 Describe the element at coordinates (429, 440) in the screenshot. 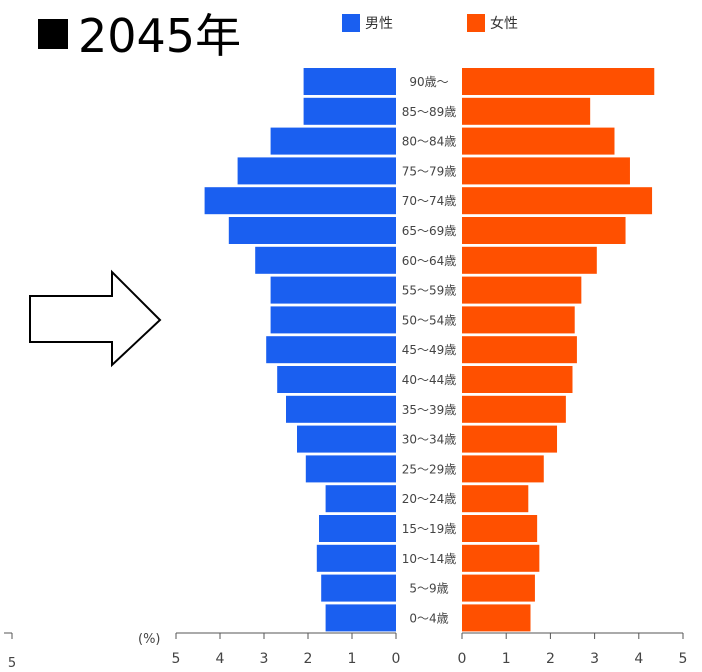

I see `category-label: 30～34歳` at that location.